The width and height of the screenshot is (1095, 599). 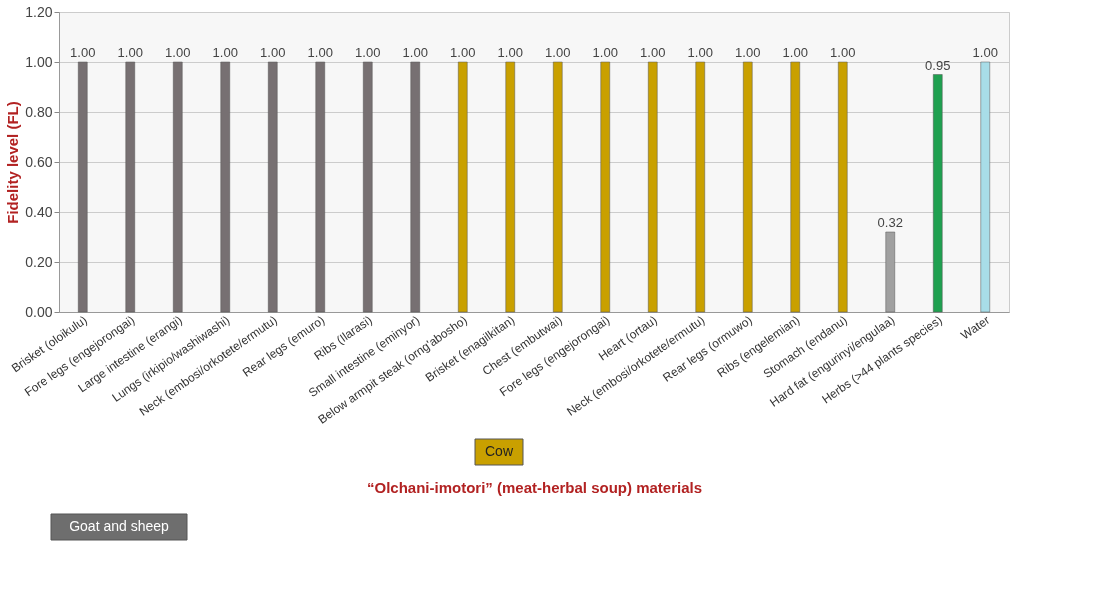 What do you see at coordinates (890, 222) in the screenshot?
I see `data-label: 0.32` at bounding box center [890, 222].